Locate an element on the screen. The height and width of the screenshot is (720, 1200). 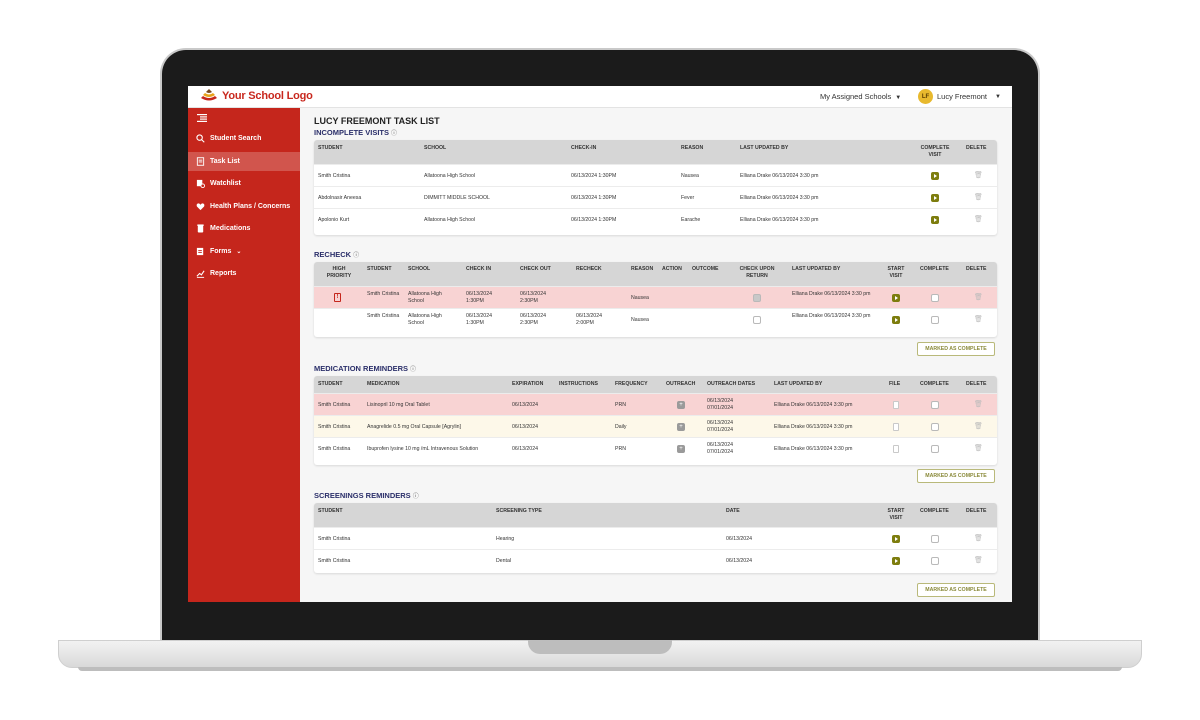
sidebar-item-student-search: Student Search is located at coordinates (244, 138).